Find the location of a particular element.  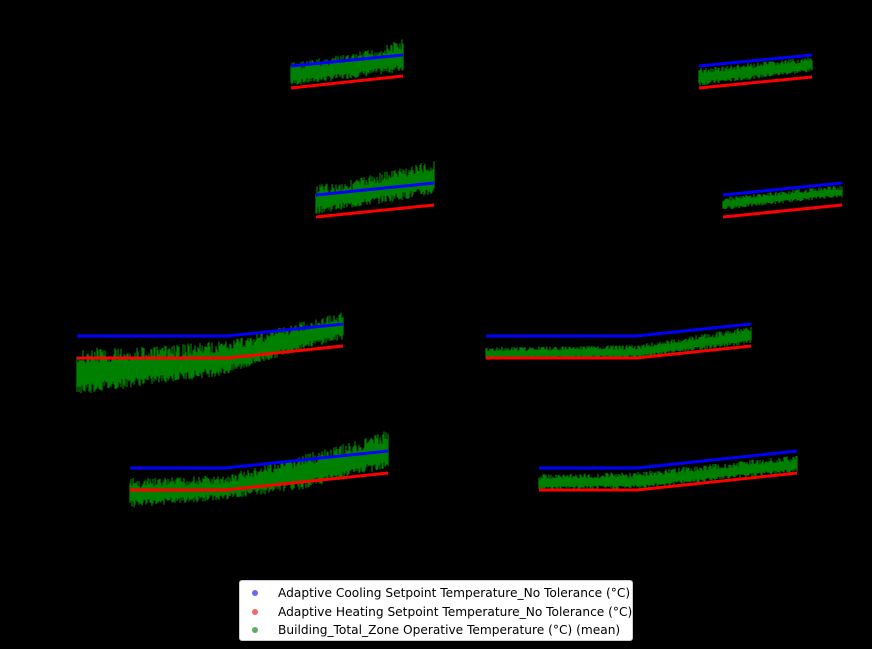

heating-marker-icon is located at coordinates (255, 611).